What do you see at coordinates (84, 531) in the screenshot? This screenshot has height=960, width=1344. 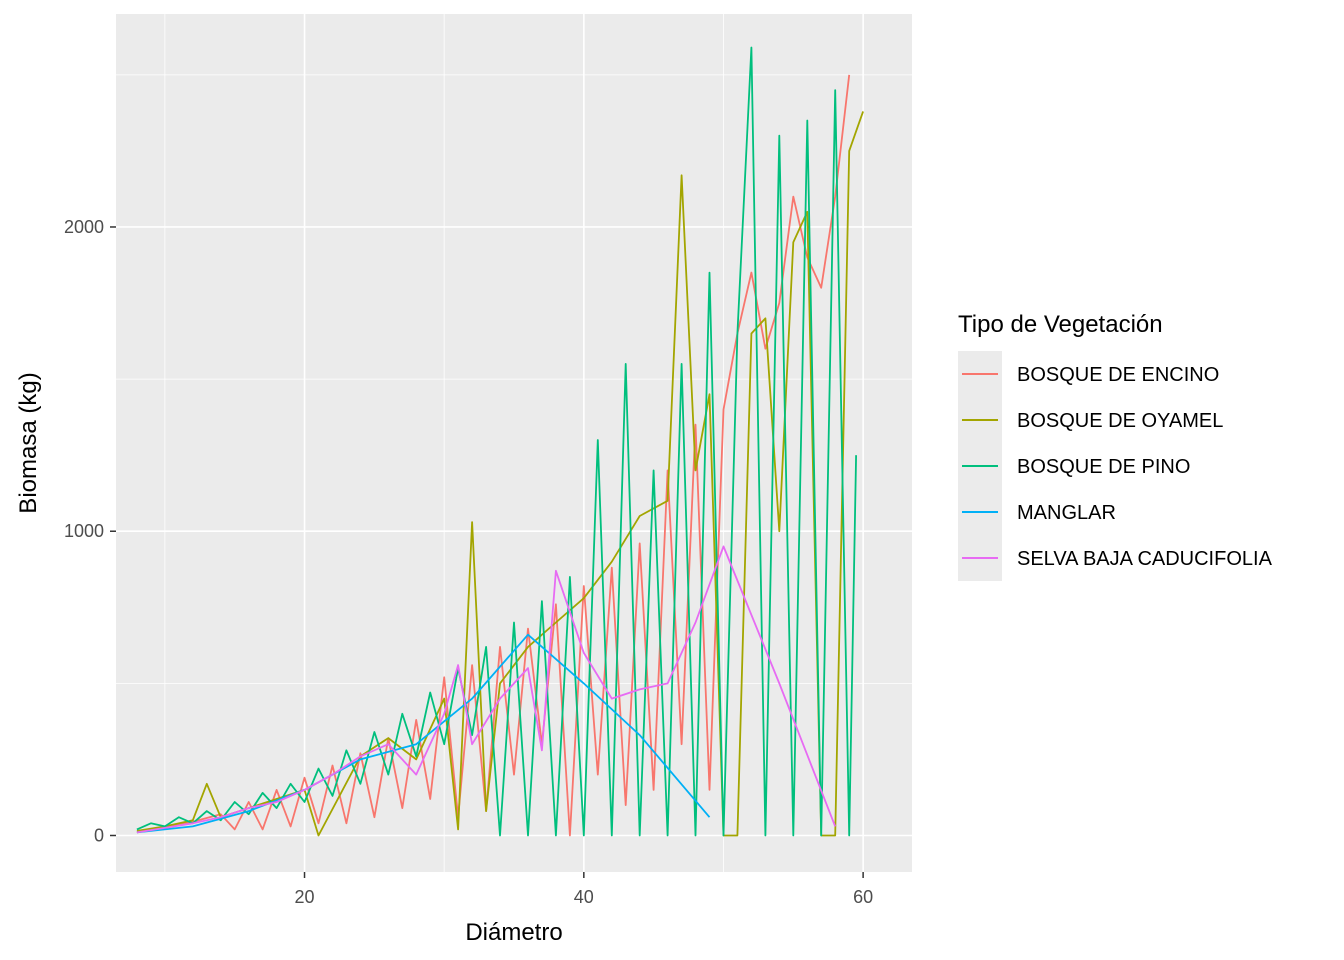 I see `y-tick-label: 1000` at bounding box center [84, 531].